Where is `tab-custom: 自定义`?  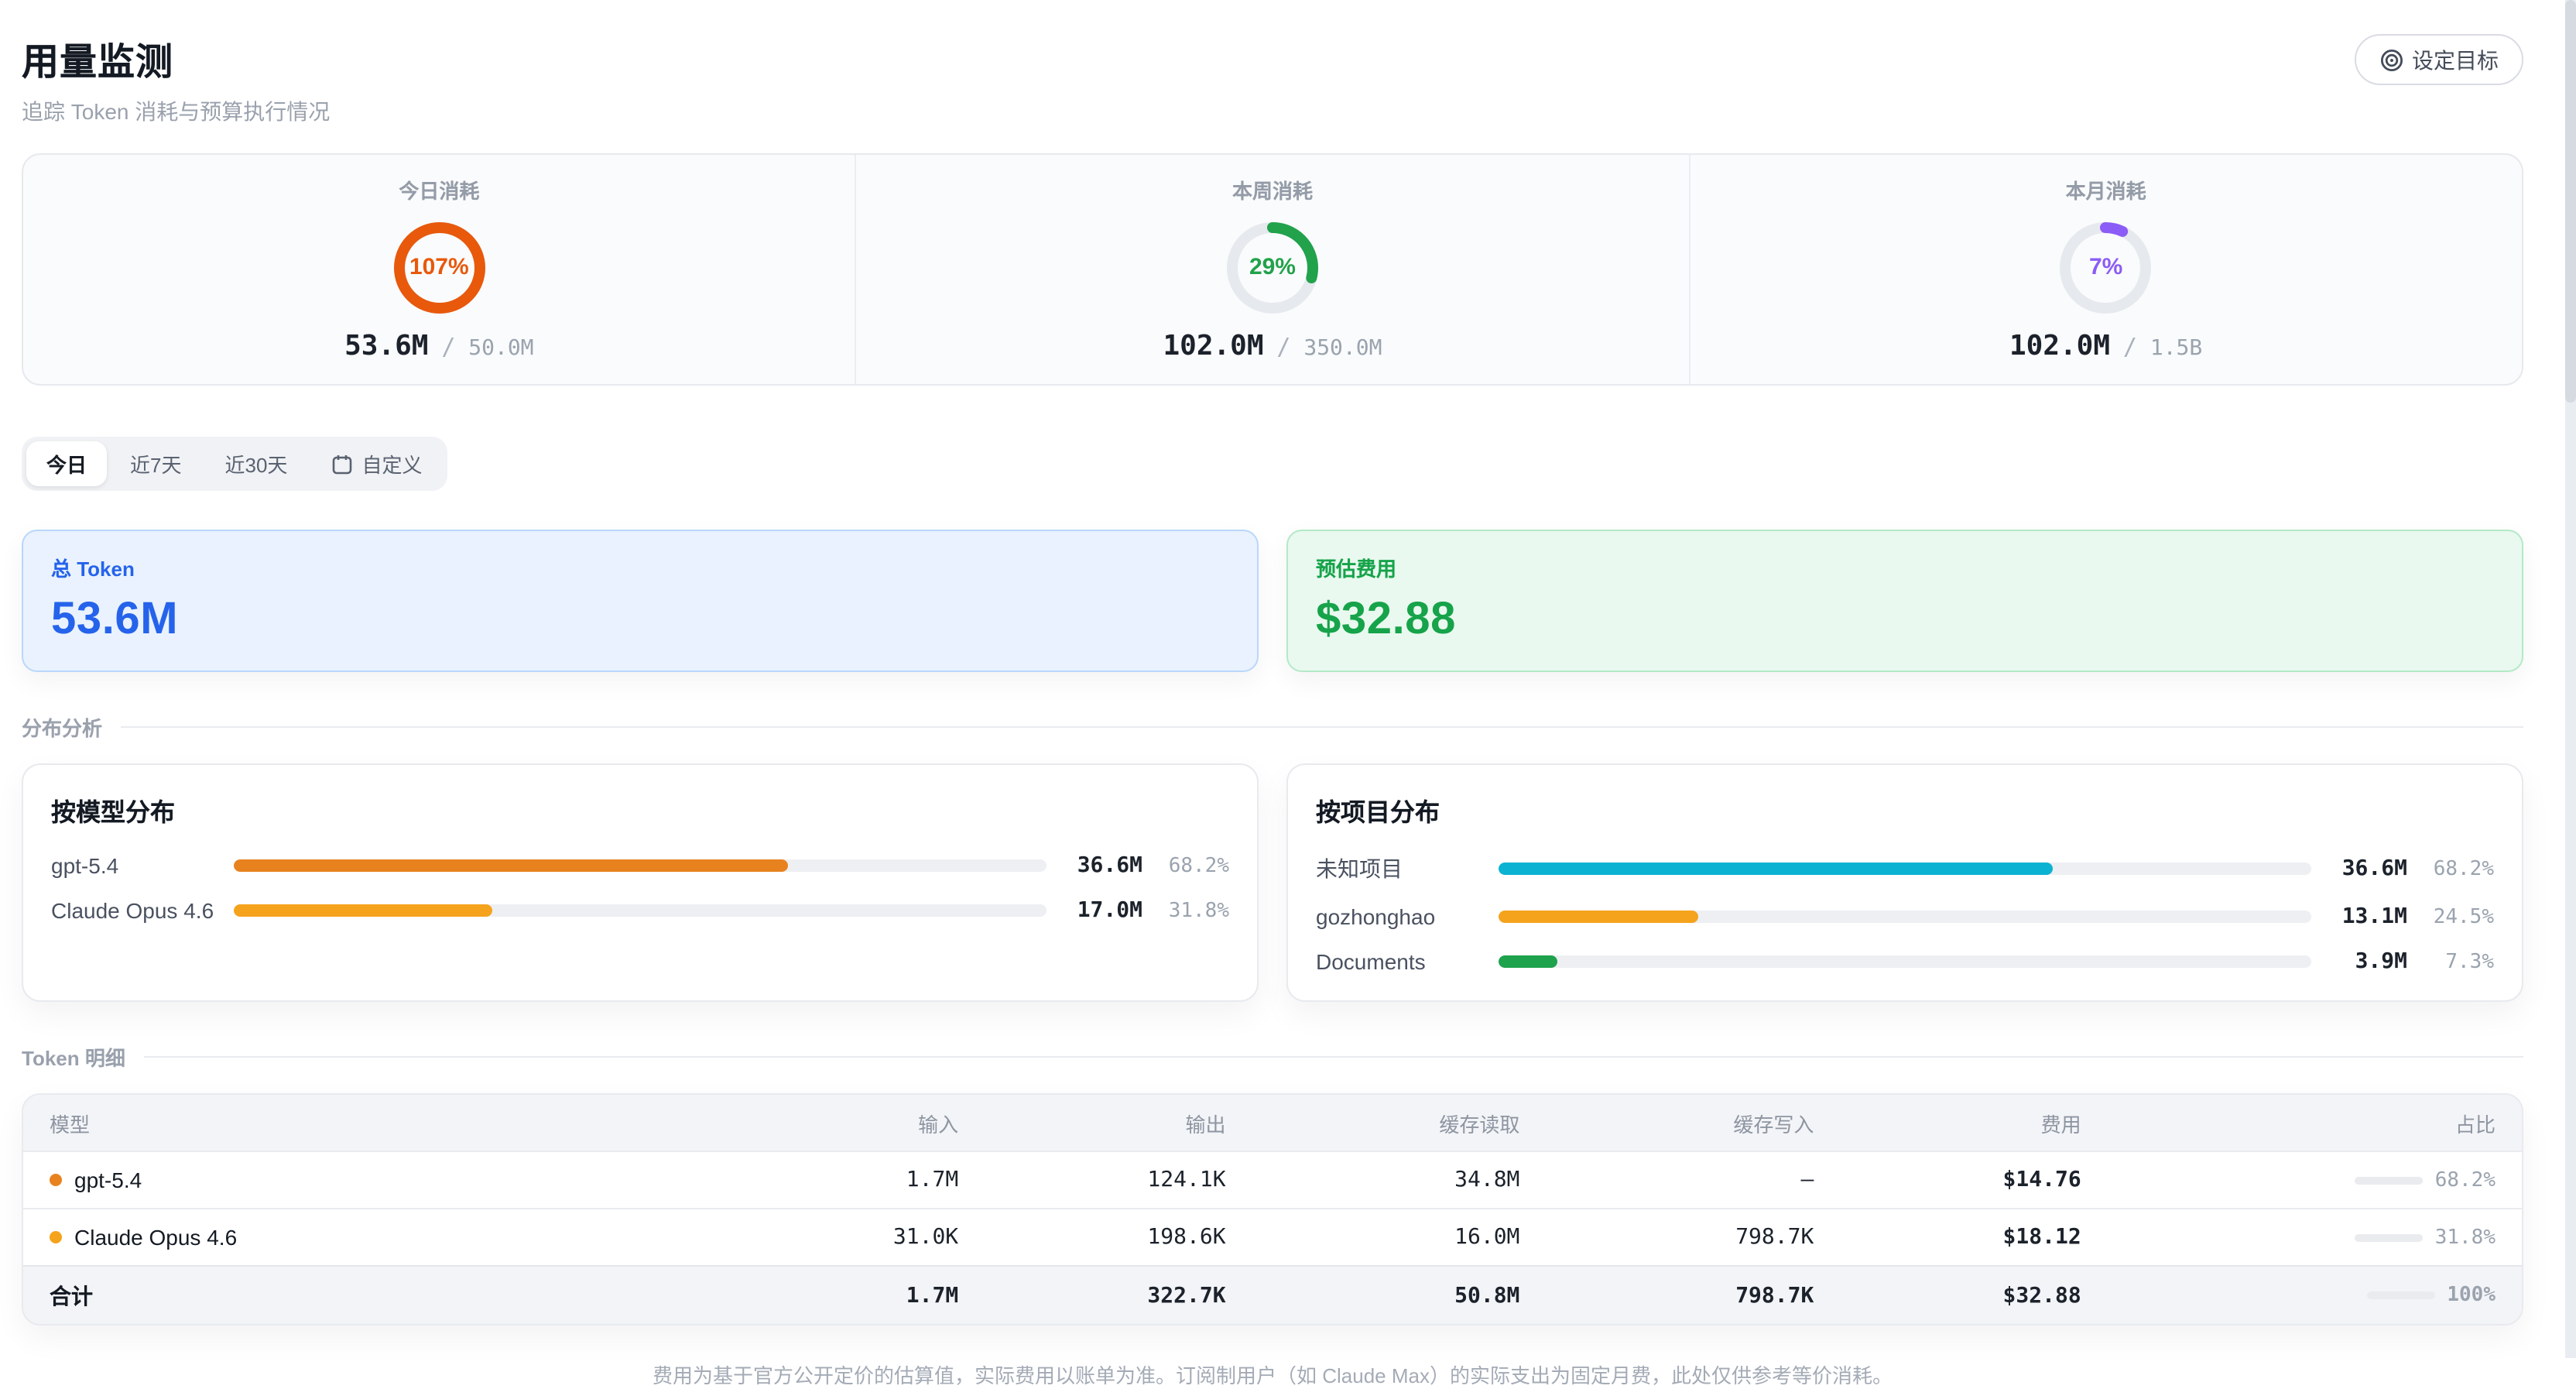
tab-custom: 自定义 is located at coordinates (376, 463).